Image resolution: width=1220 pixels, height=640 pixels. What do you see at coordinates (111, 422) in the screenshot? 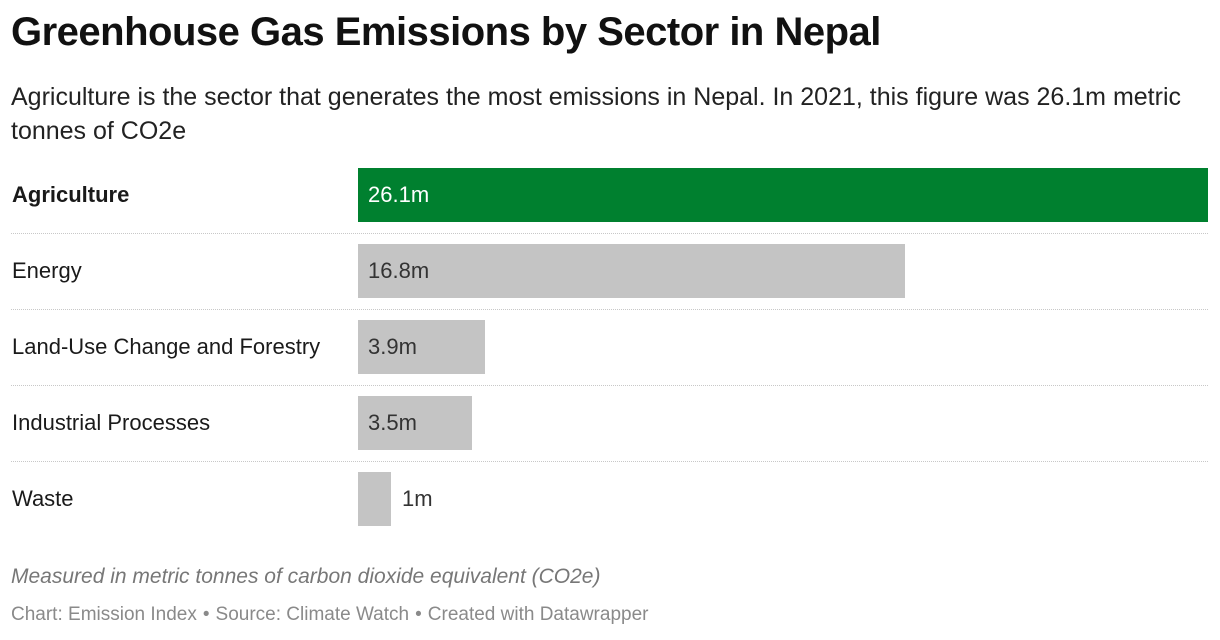
I see `category-label: Industrial Processes` at bounding box center [111, 422].